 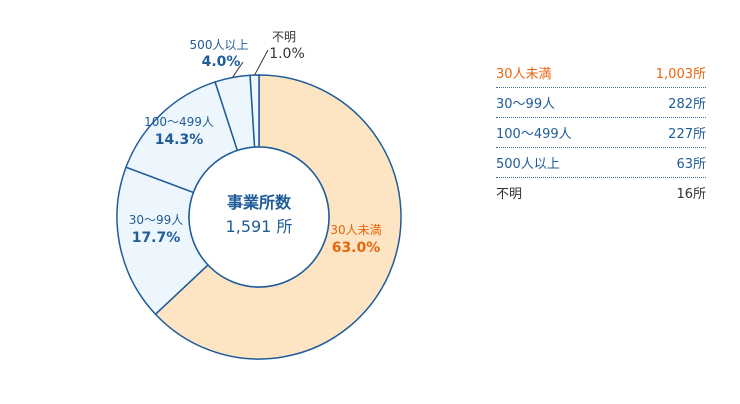 What do you see at coordinates (680, 74) in the screenshot?
I see `legend-count: 1,003所` at bounding box center [680, 74].